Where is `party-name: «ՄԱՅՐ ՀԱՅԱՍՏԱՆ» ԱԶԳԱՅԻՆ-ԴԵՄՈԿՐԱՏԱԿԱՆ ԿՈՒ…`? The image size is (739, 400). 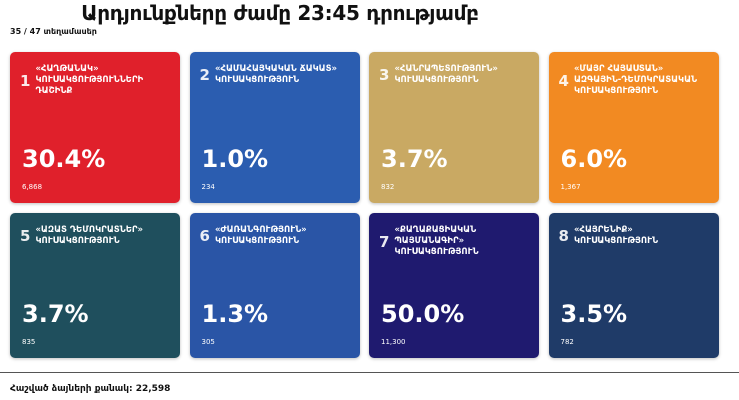 party-name: «ՄԱՅՐ ՀԱՅԱՍՏԱՆ» ԱԶԳԱՅԻՆ-ԴԵՄՈԿՐԱՏԱԿԱՆ ԿՈՒ… is located at coordinates (635, 80).